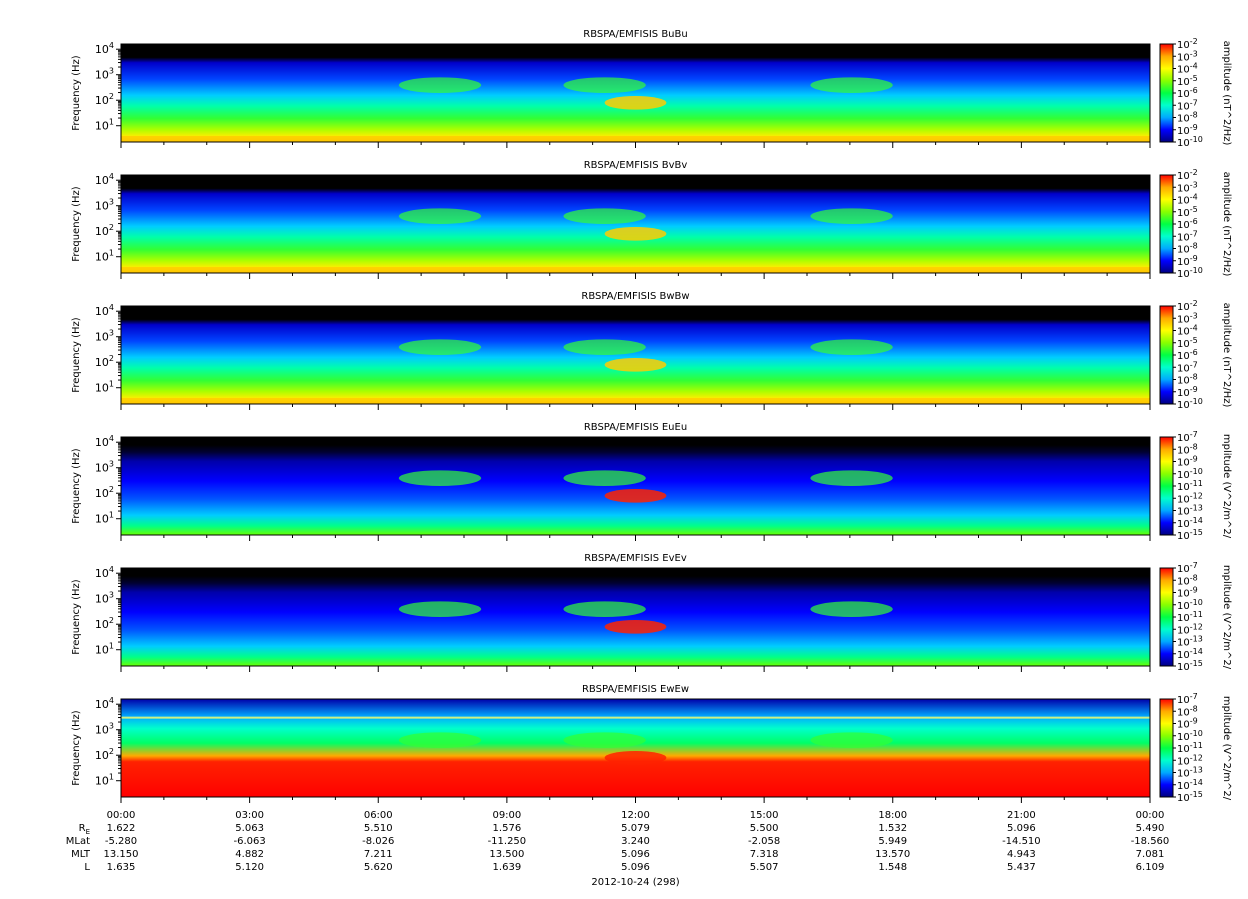  I want to click on colorbar-tick-exponent: -12, so click(1196, 626).